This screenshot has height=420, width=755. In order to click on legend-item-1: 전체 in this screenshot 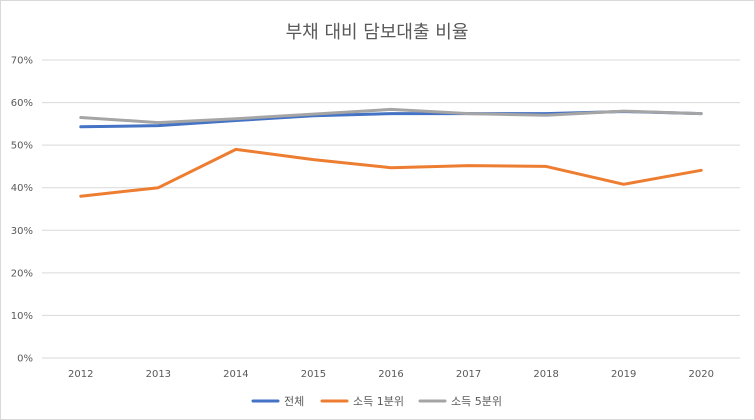, I will do `click(277, 401)`.